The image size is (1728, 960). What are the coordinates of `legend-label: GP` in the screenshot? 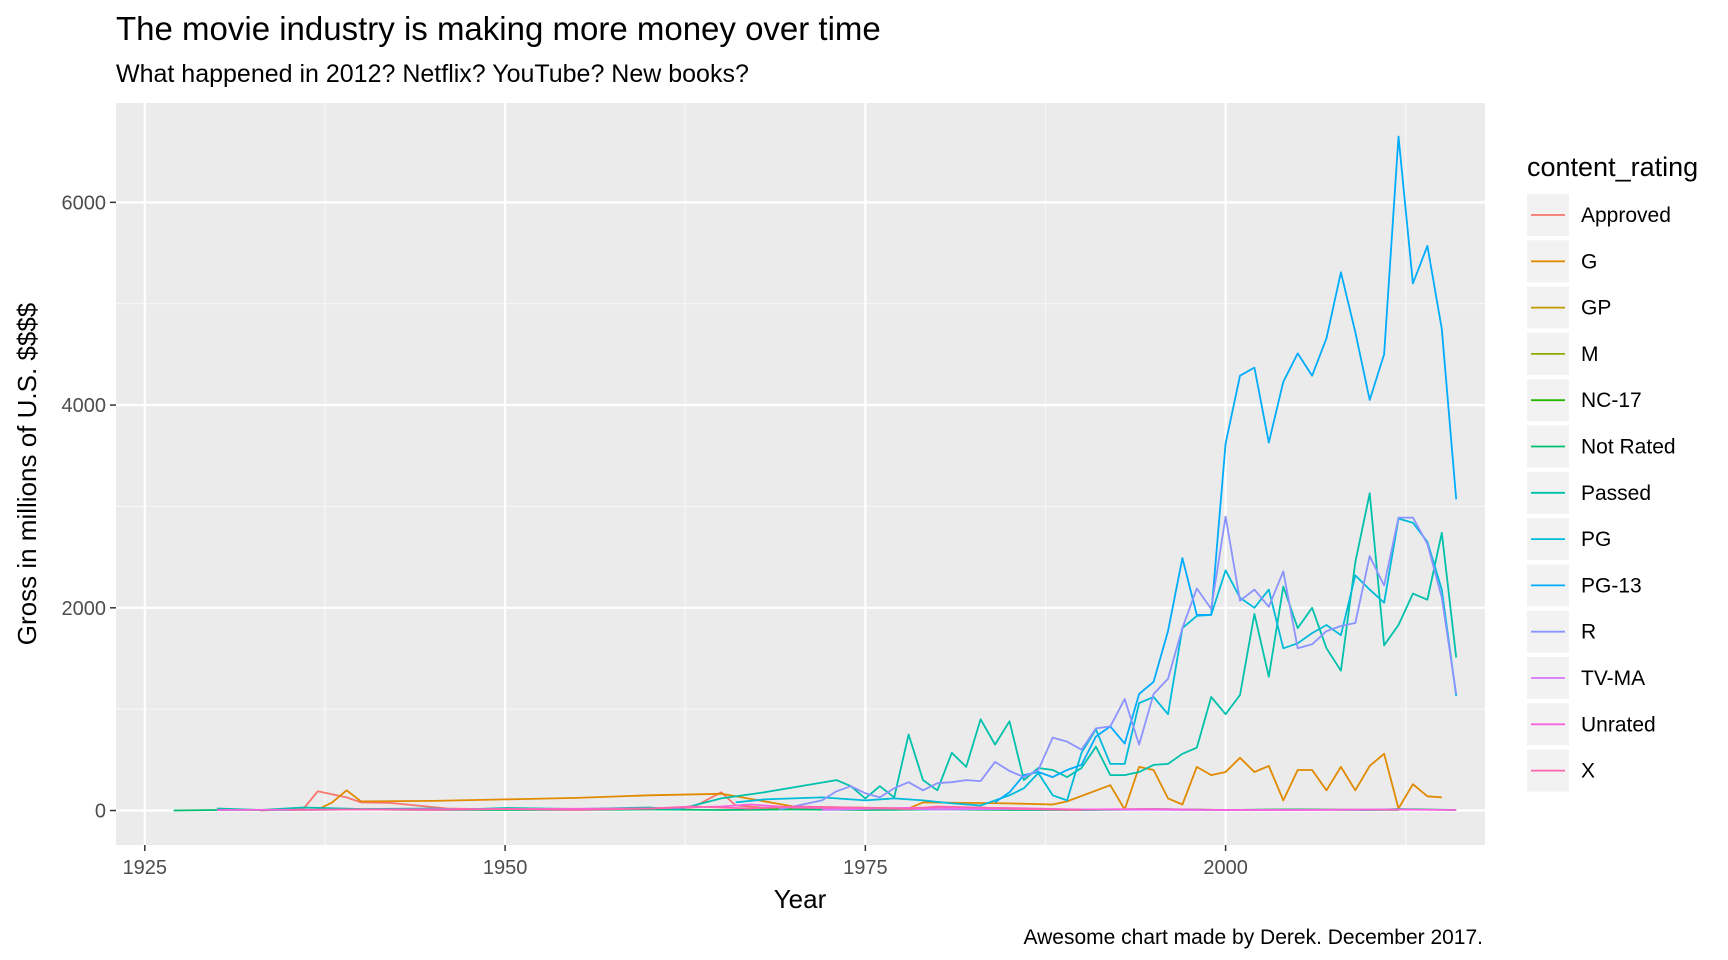 It's located at (1596, 308).